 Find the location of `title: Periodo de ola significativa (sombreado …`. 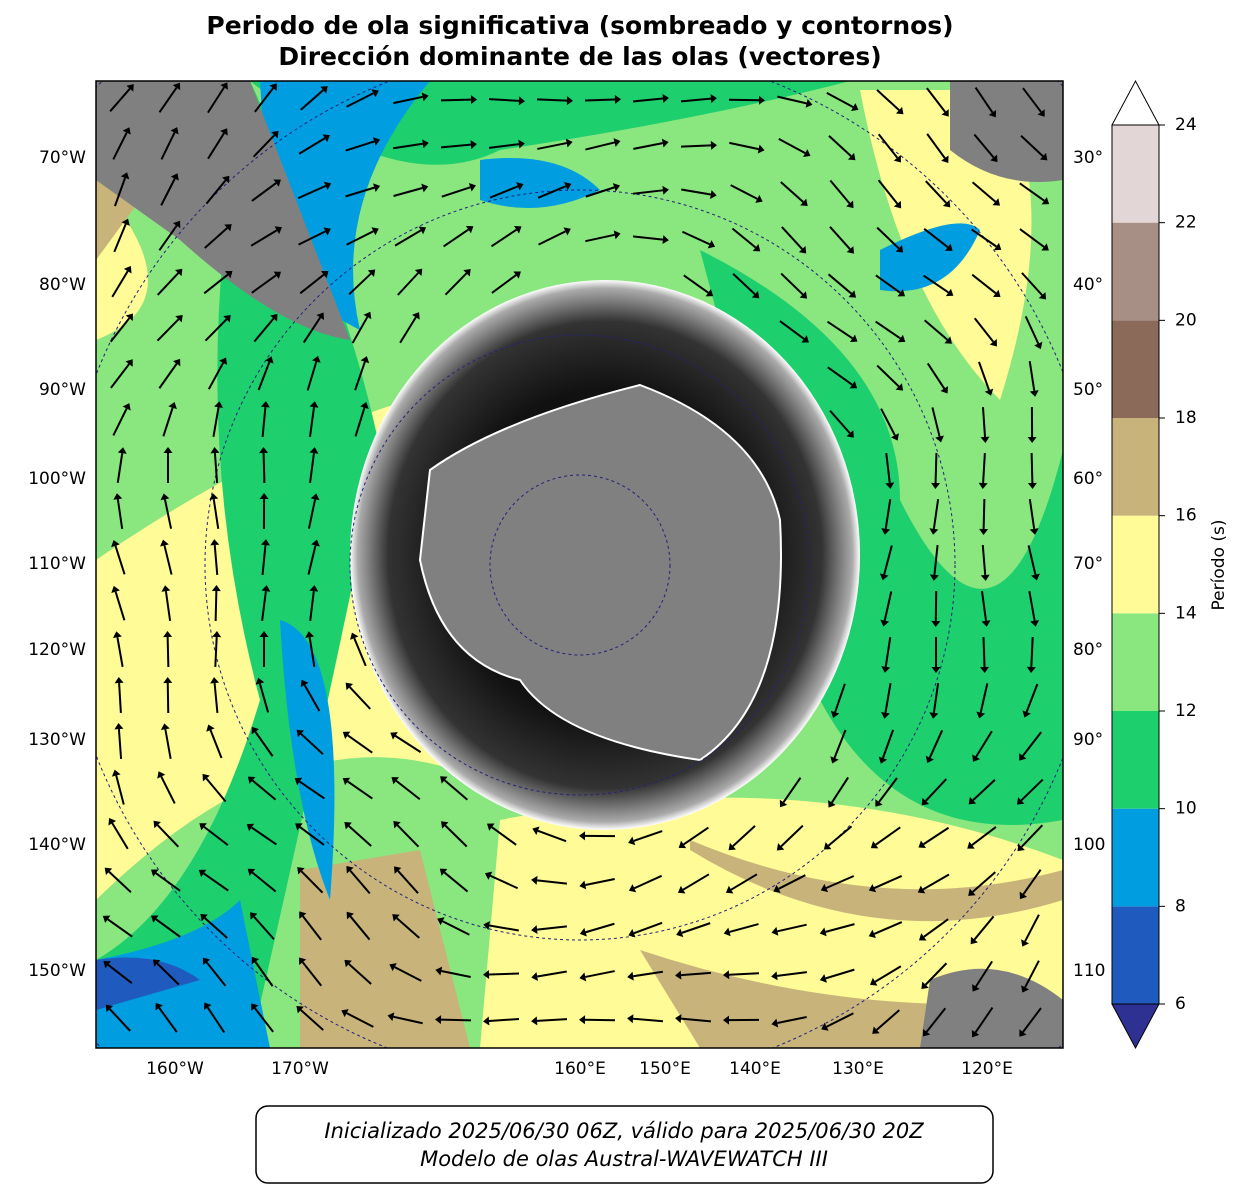

title: Periodo de ola significativa (sombreado … is located at coordinates (579, 25).